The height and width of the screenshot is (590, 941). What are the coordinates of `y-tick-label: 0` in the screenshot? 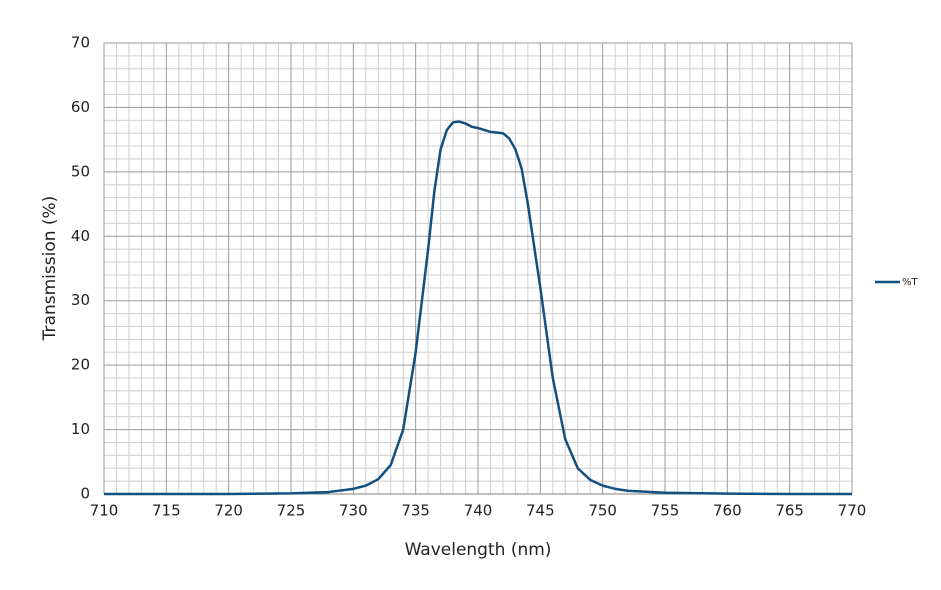 It's located at (85, 494).